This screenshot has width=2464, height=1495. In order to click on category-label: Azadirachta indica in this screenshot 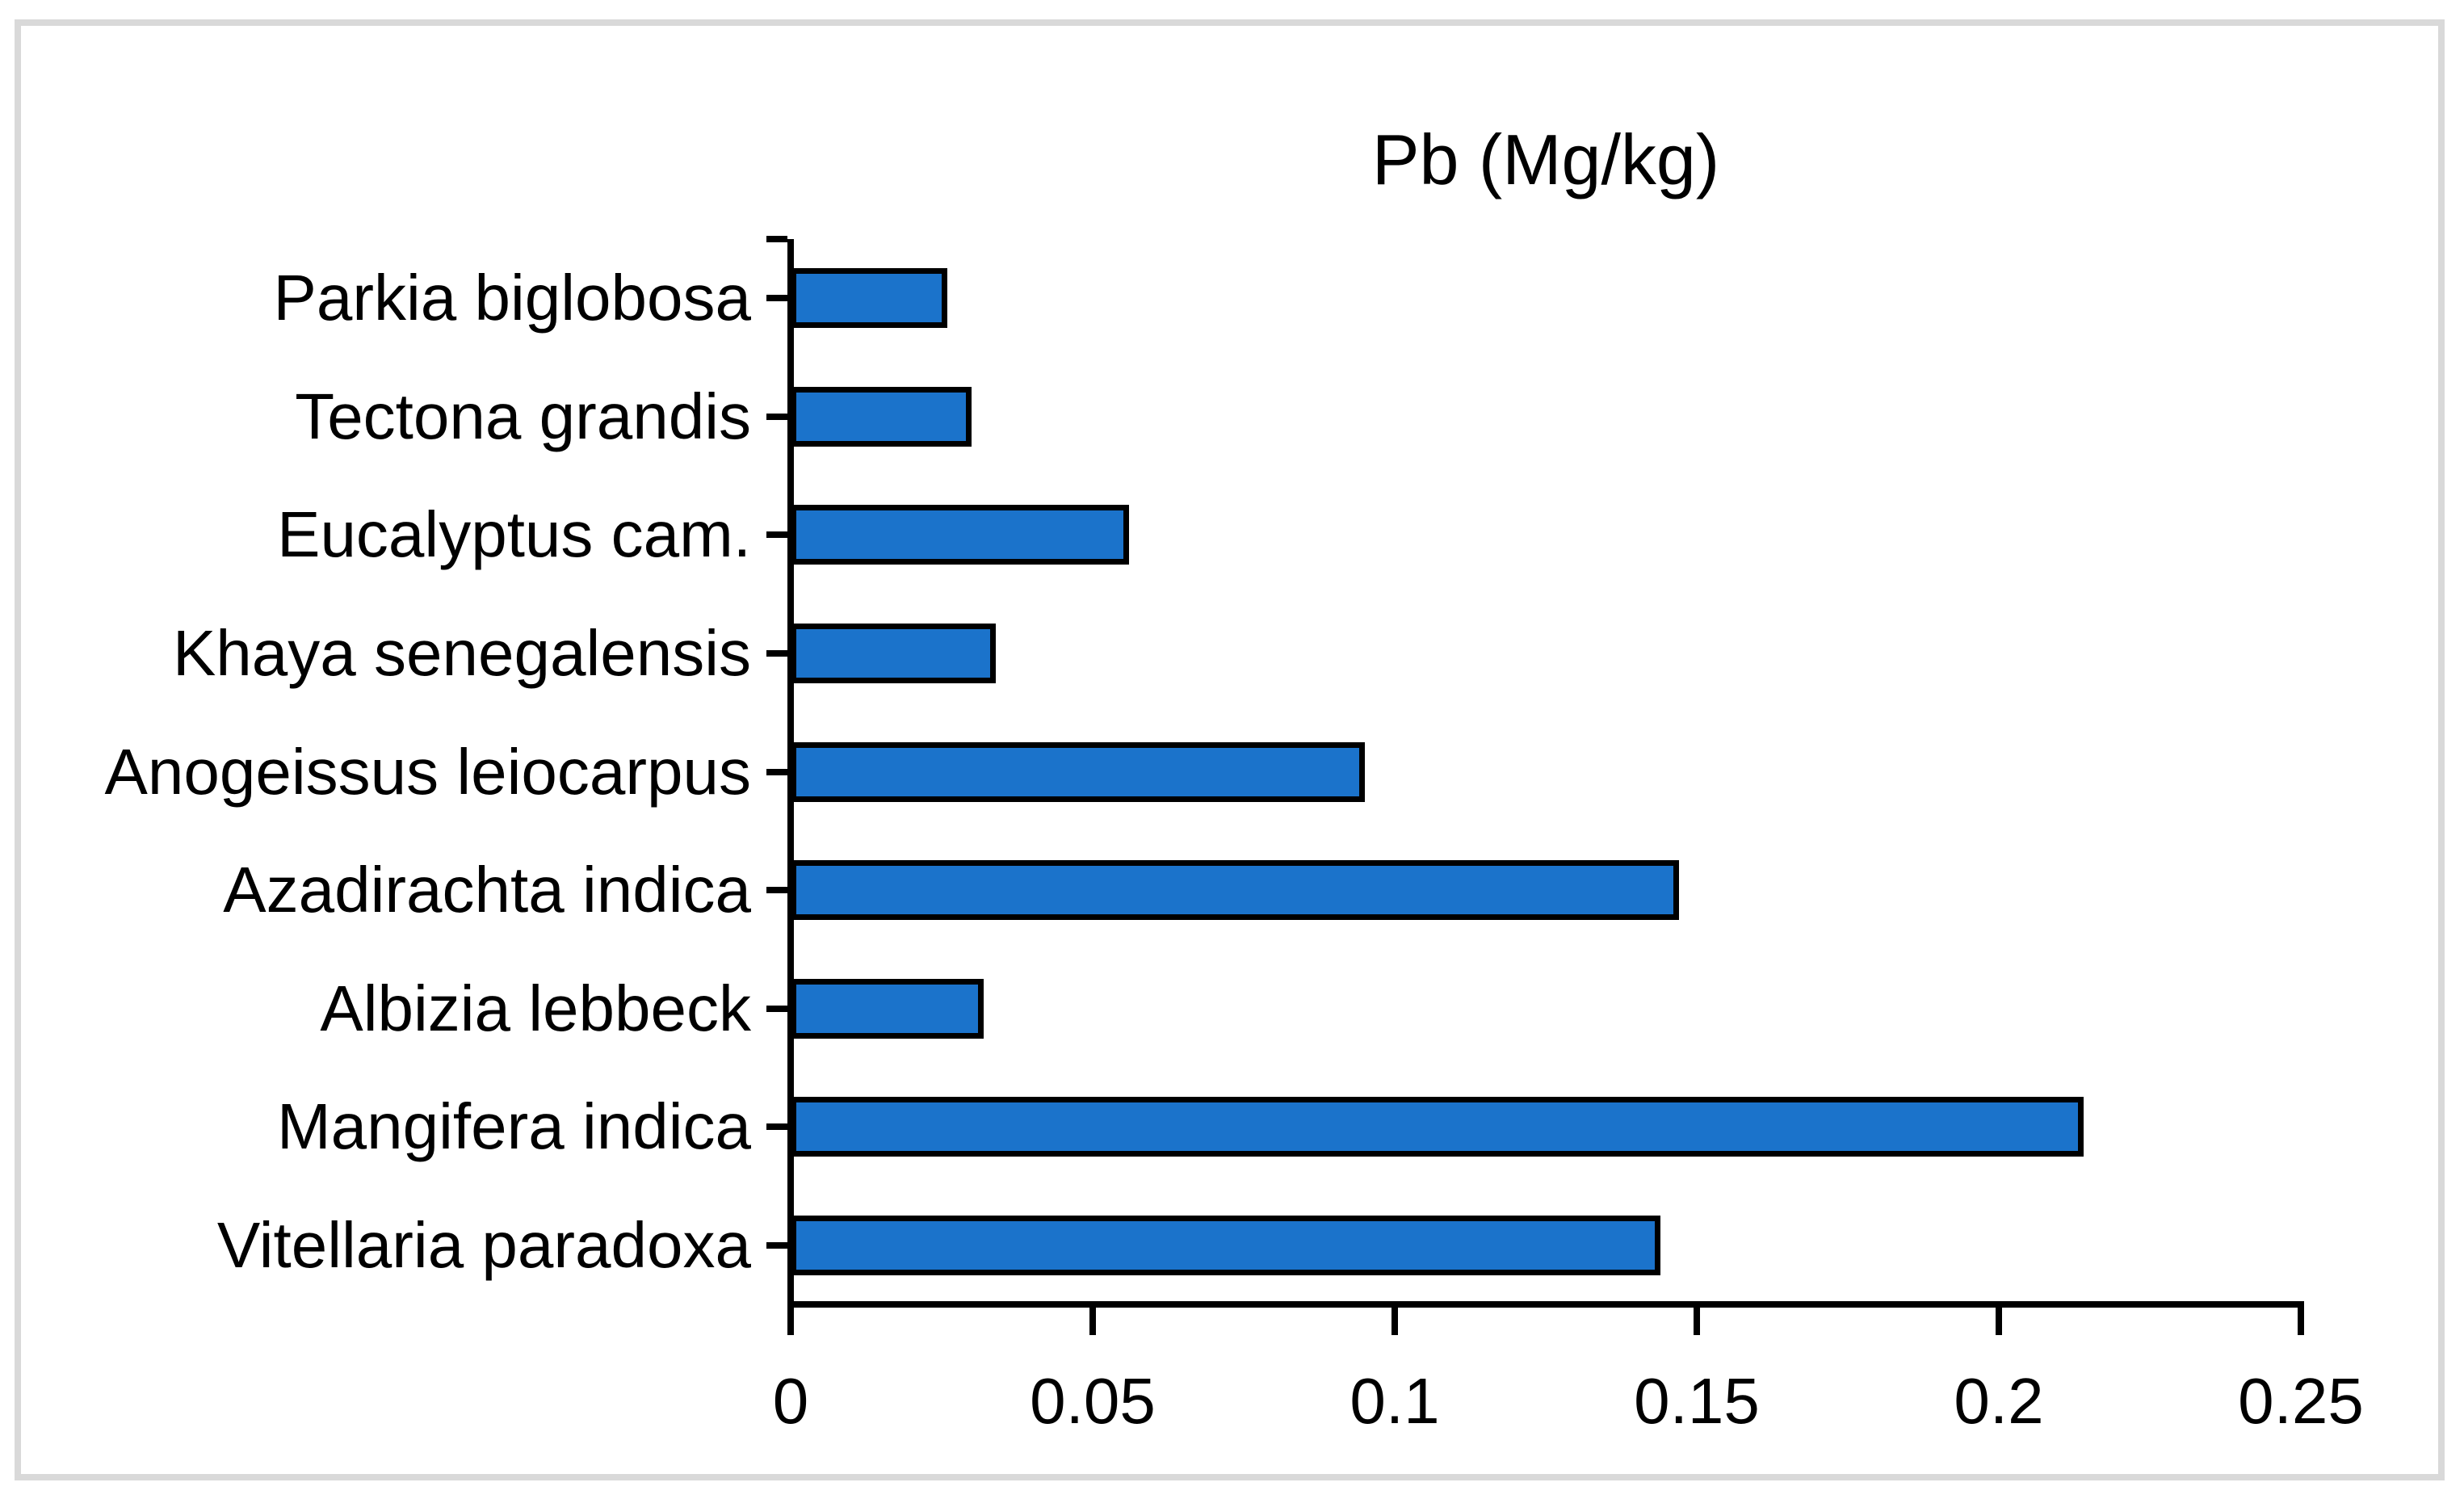, I will do `click(487, 890)`.